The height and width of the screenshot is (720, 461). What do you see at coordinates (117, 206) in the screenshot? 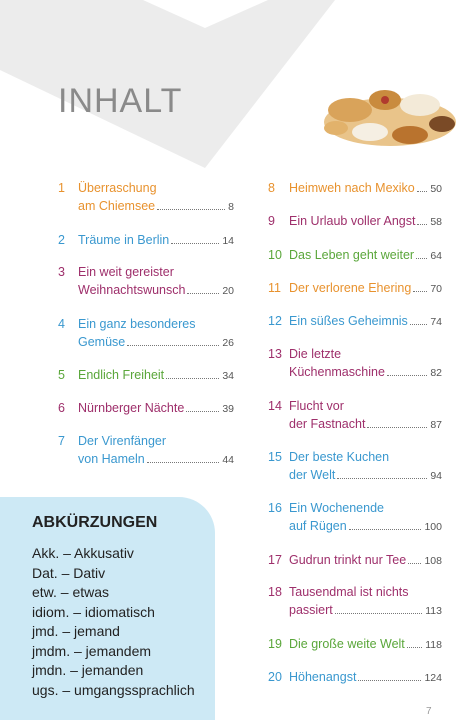
I see `entry-title: am Chiemsee` at bounding box center [117, 206].